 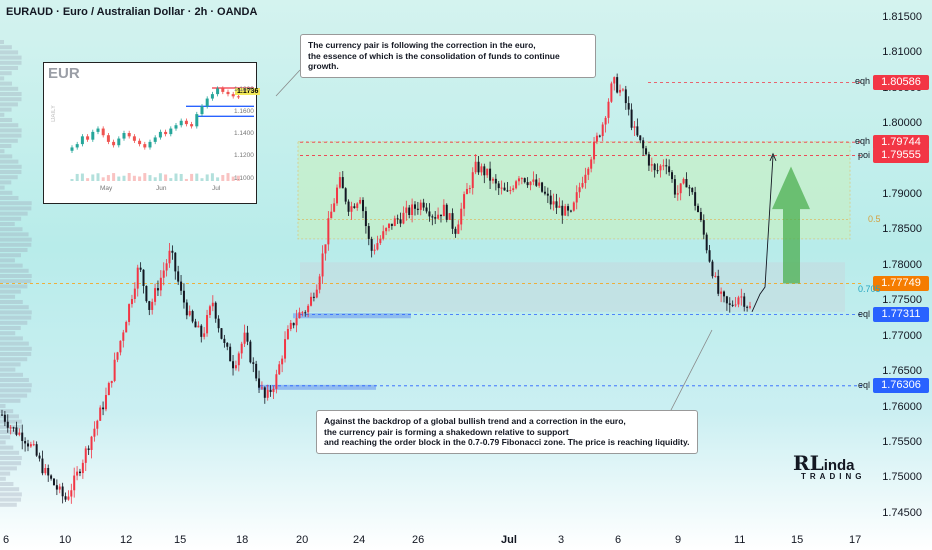 What do you see at coordinates (874, 218) in the screenshot?
I see `fib-label: 0.5` at bounding box center [874, 218].